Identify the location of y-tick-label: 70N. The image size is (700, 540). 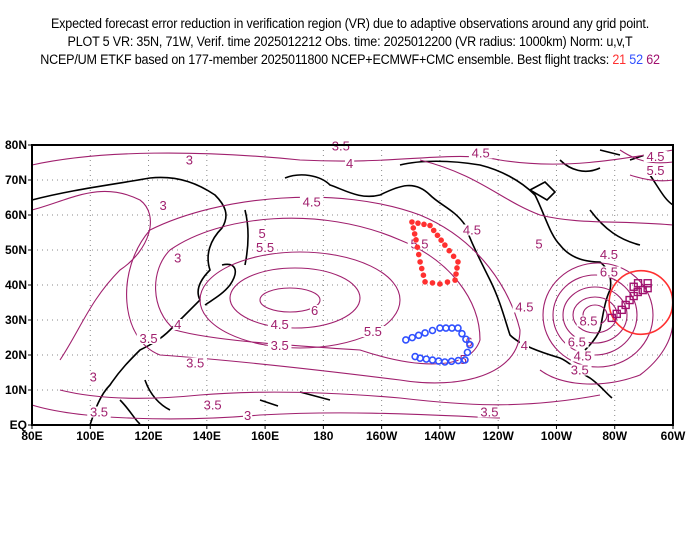
(16, 180).